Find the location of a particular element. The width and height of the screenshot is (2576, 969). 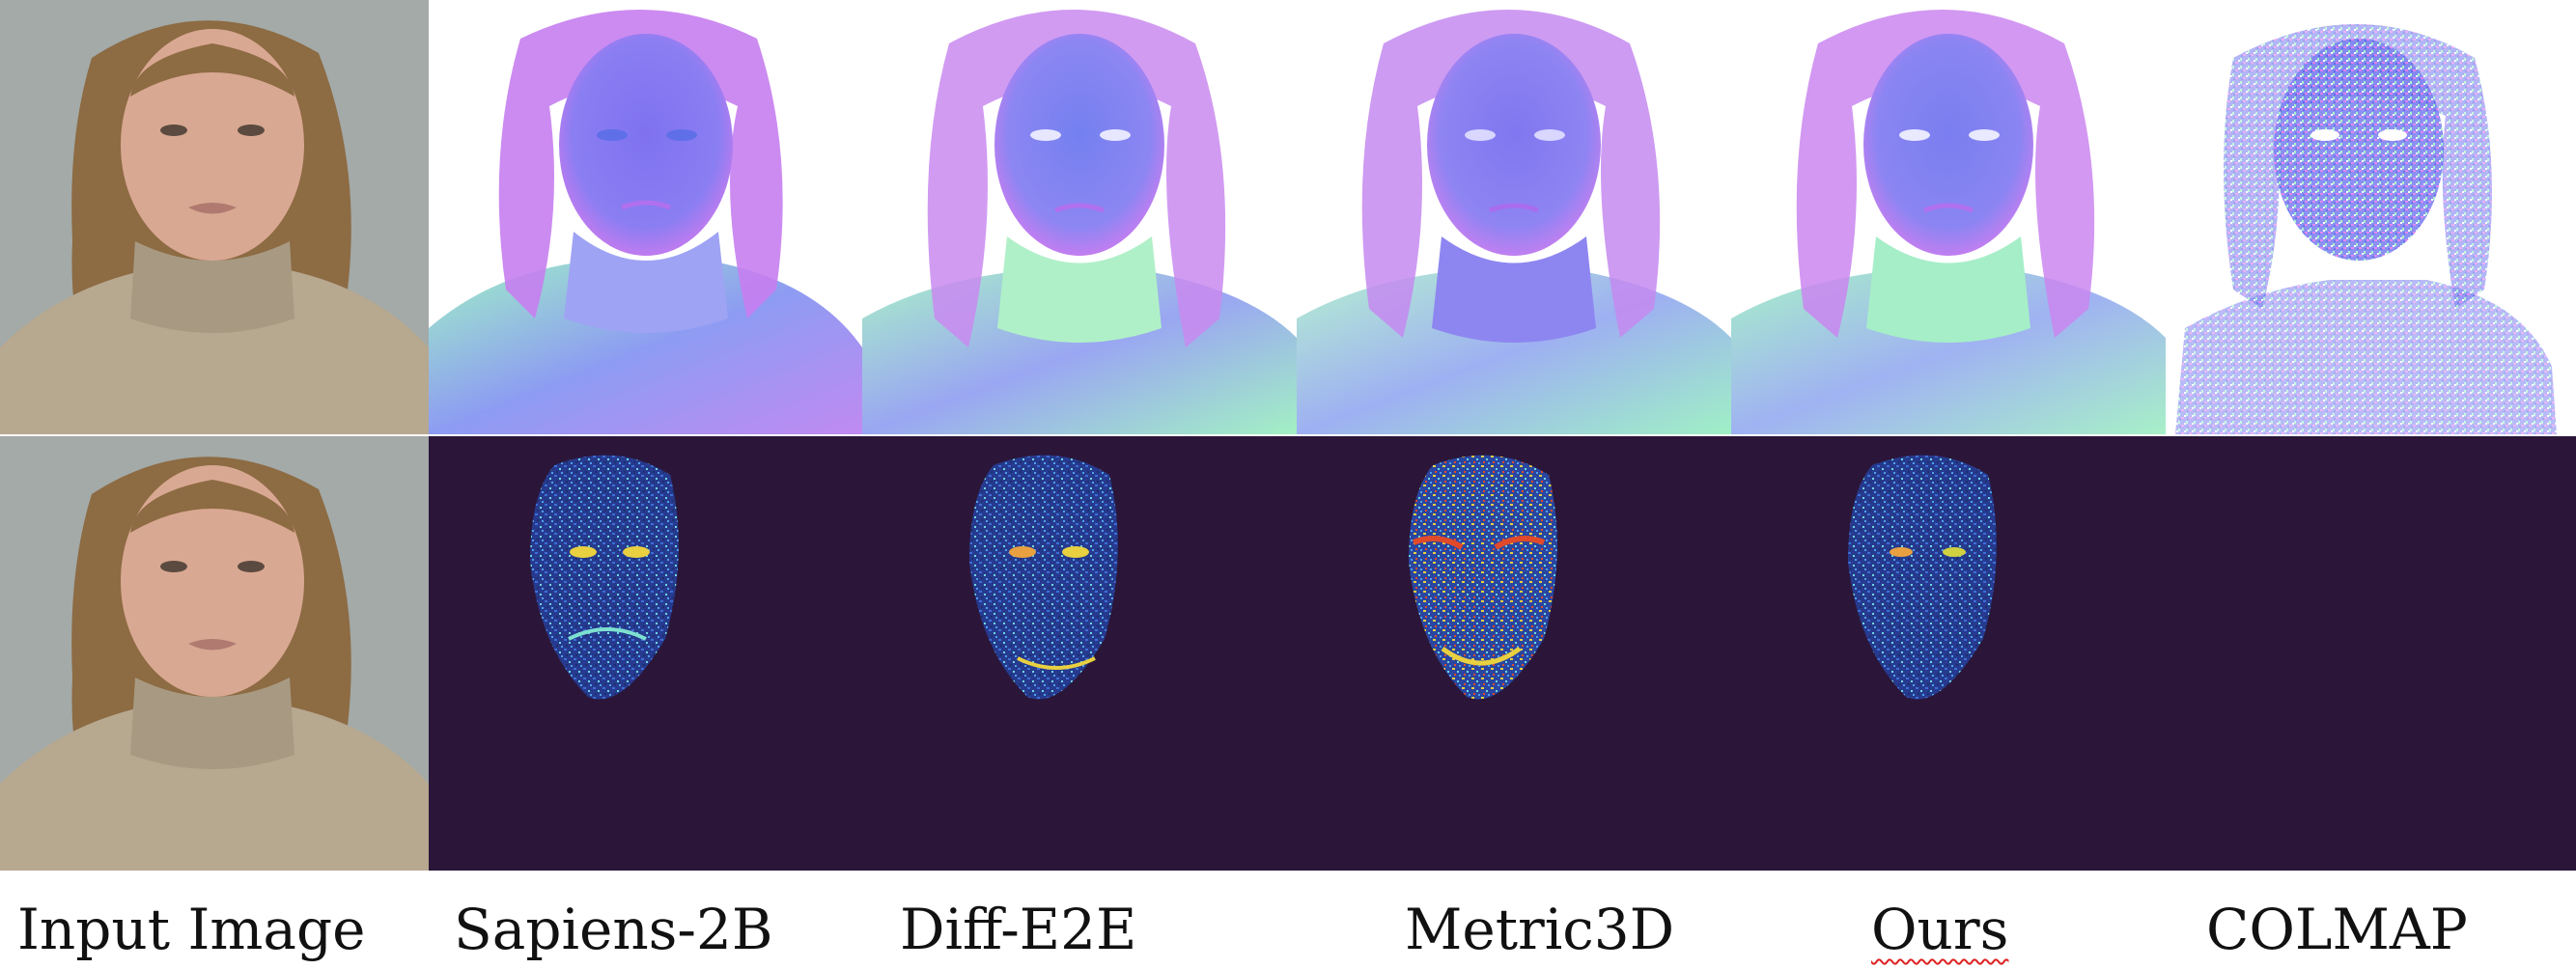

input-image-bottom is located at coordinates (215, 654).